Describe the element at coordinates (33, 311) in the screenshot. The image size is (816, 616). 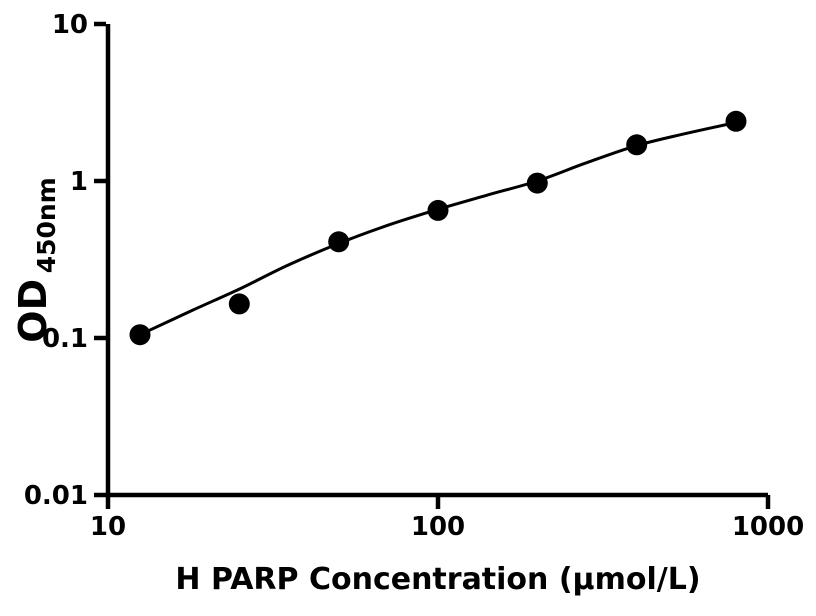
I see `y-axis-title-main: OD` at that location.